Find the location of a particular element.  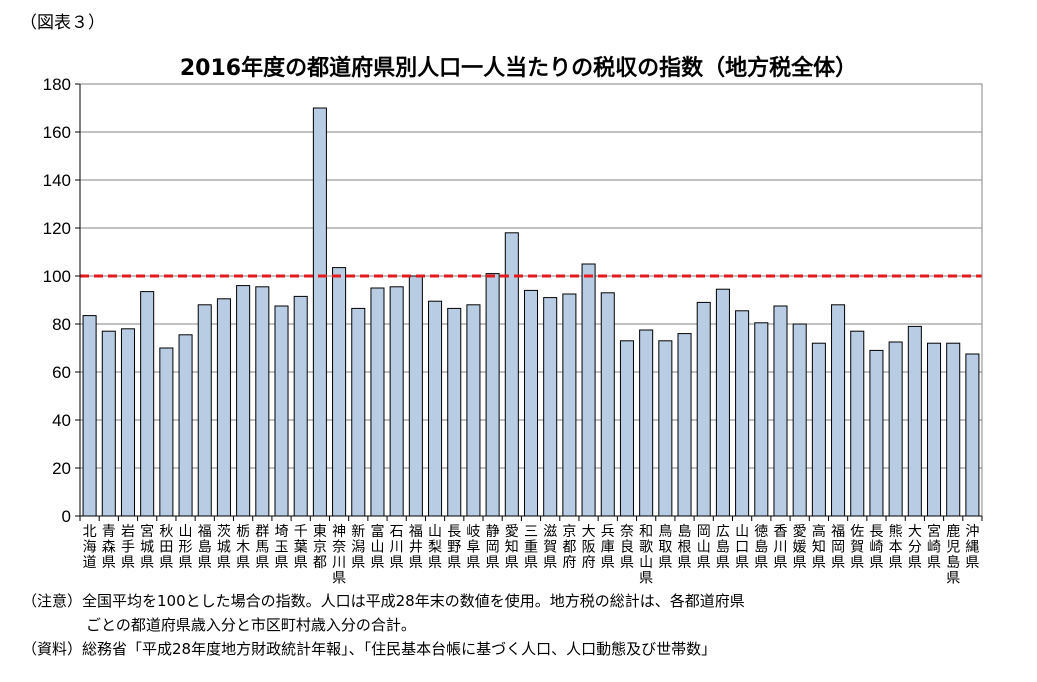

bar-佐賀県 is located at coordinates (857, 423).